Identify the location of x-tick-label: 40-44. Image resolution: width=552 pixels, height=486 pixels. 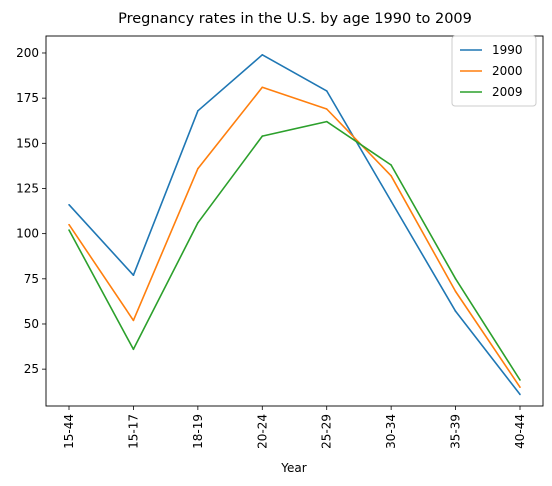
(520, 431).